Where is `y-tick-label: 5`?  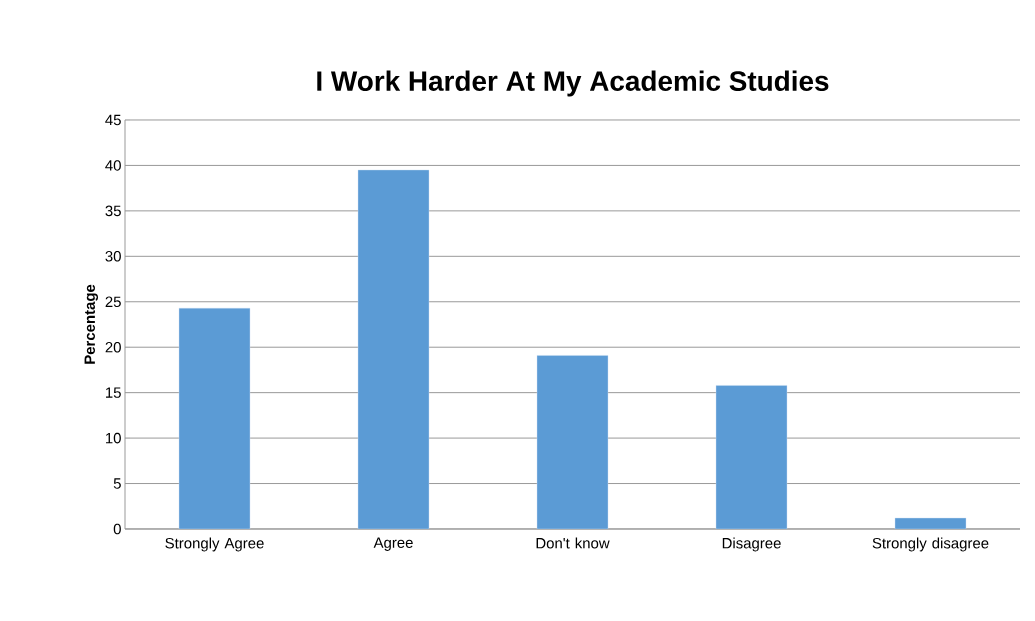
y-tick-label: 5 is located at coordinates (117, 483).